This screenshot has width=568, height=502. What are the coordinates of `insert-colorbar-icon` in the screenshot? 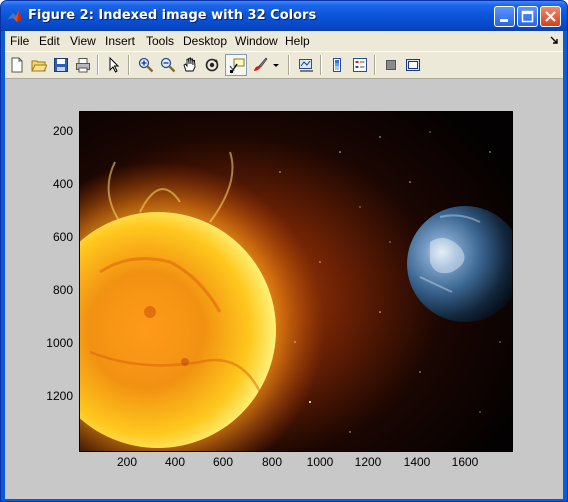 It's located at (337, 65).